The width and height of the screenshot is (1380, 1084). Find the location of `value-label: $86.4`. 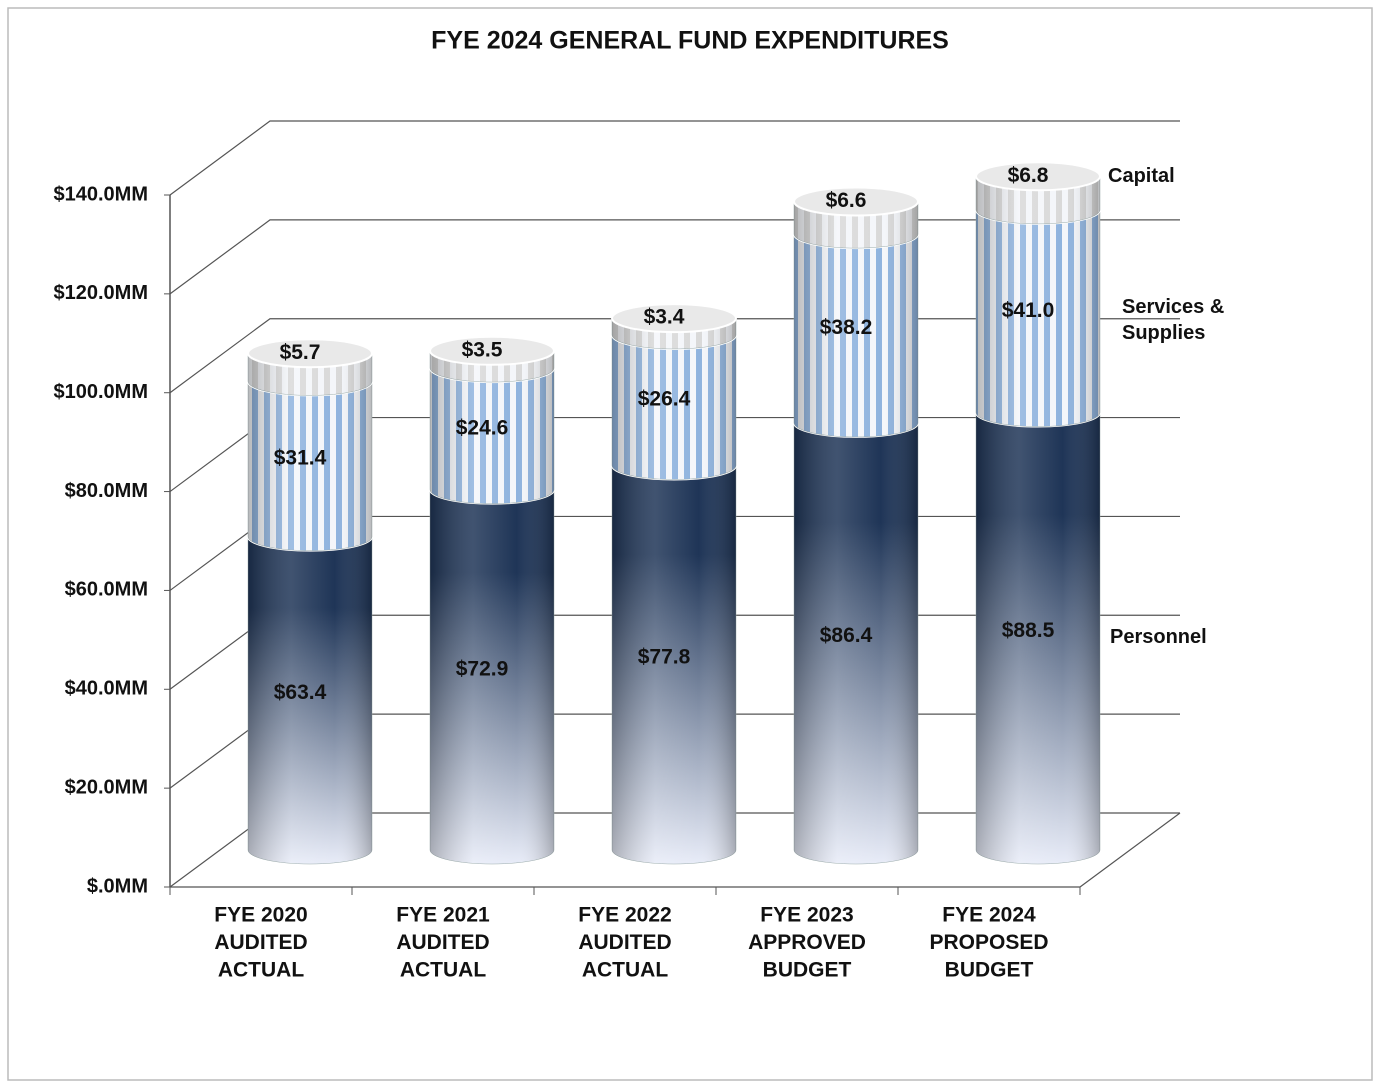

value-label: $86.4 is located at coordinates (846, 635).